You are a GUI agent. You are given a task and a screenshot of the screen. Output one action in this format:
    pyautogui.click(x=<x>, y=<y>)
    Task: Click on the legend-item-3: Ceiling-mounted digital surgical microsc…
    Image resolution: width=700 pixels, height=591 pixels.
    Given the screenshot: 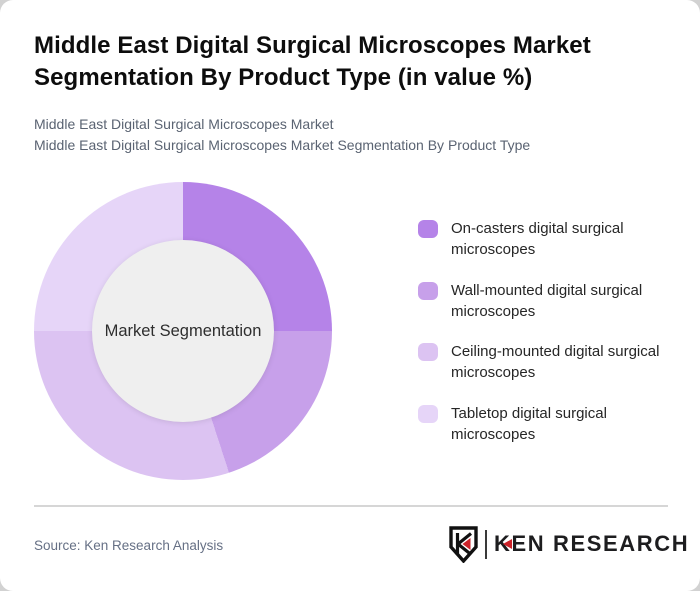 What is the action you would take?
    pyautogui.click(x=543, y=362)
    